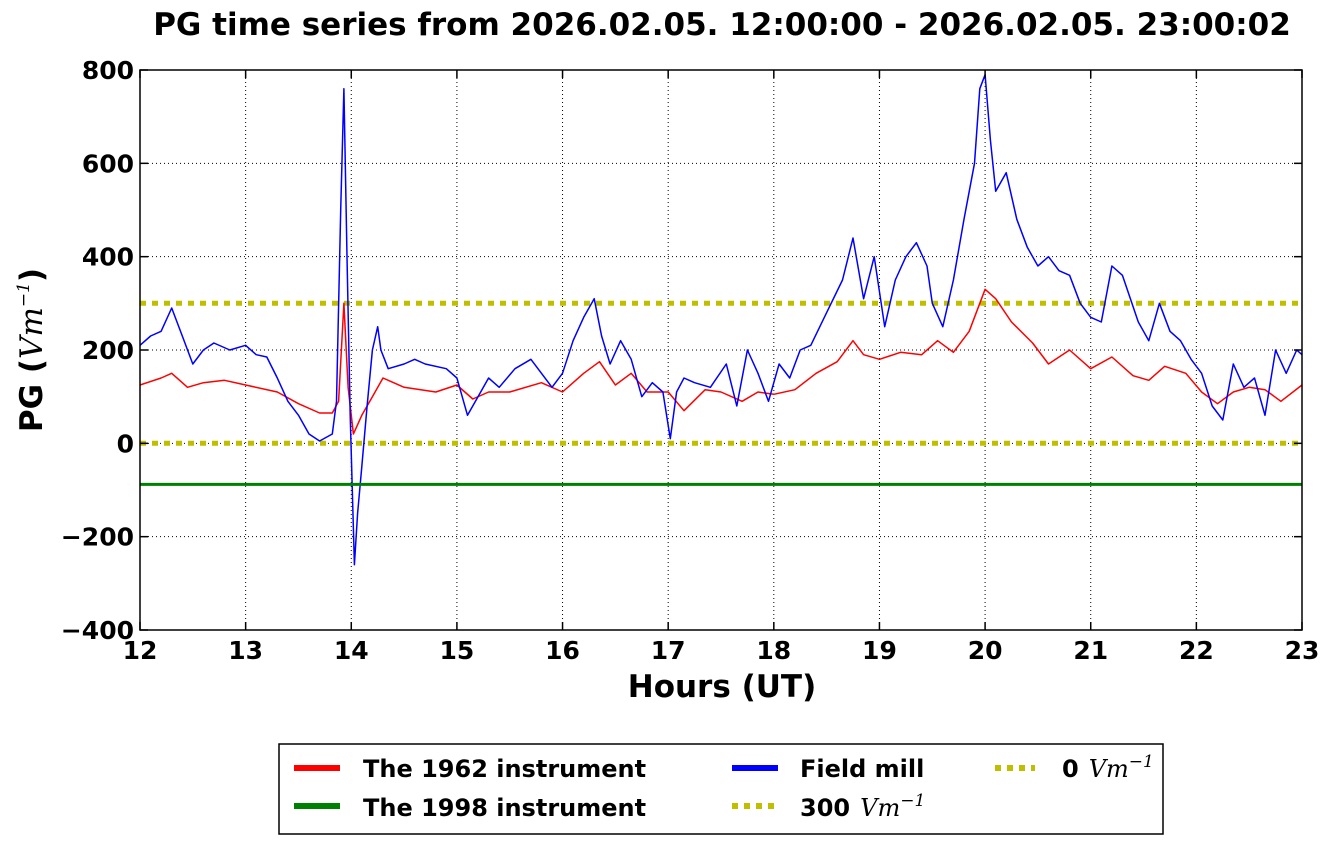 The image size is (1341, 844). Describe the element at coordinates (245, 650) in the screenshot. I see `x-tick-label-13: 13` at that location.